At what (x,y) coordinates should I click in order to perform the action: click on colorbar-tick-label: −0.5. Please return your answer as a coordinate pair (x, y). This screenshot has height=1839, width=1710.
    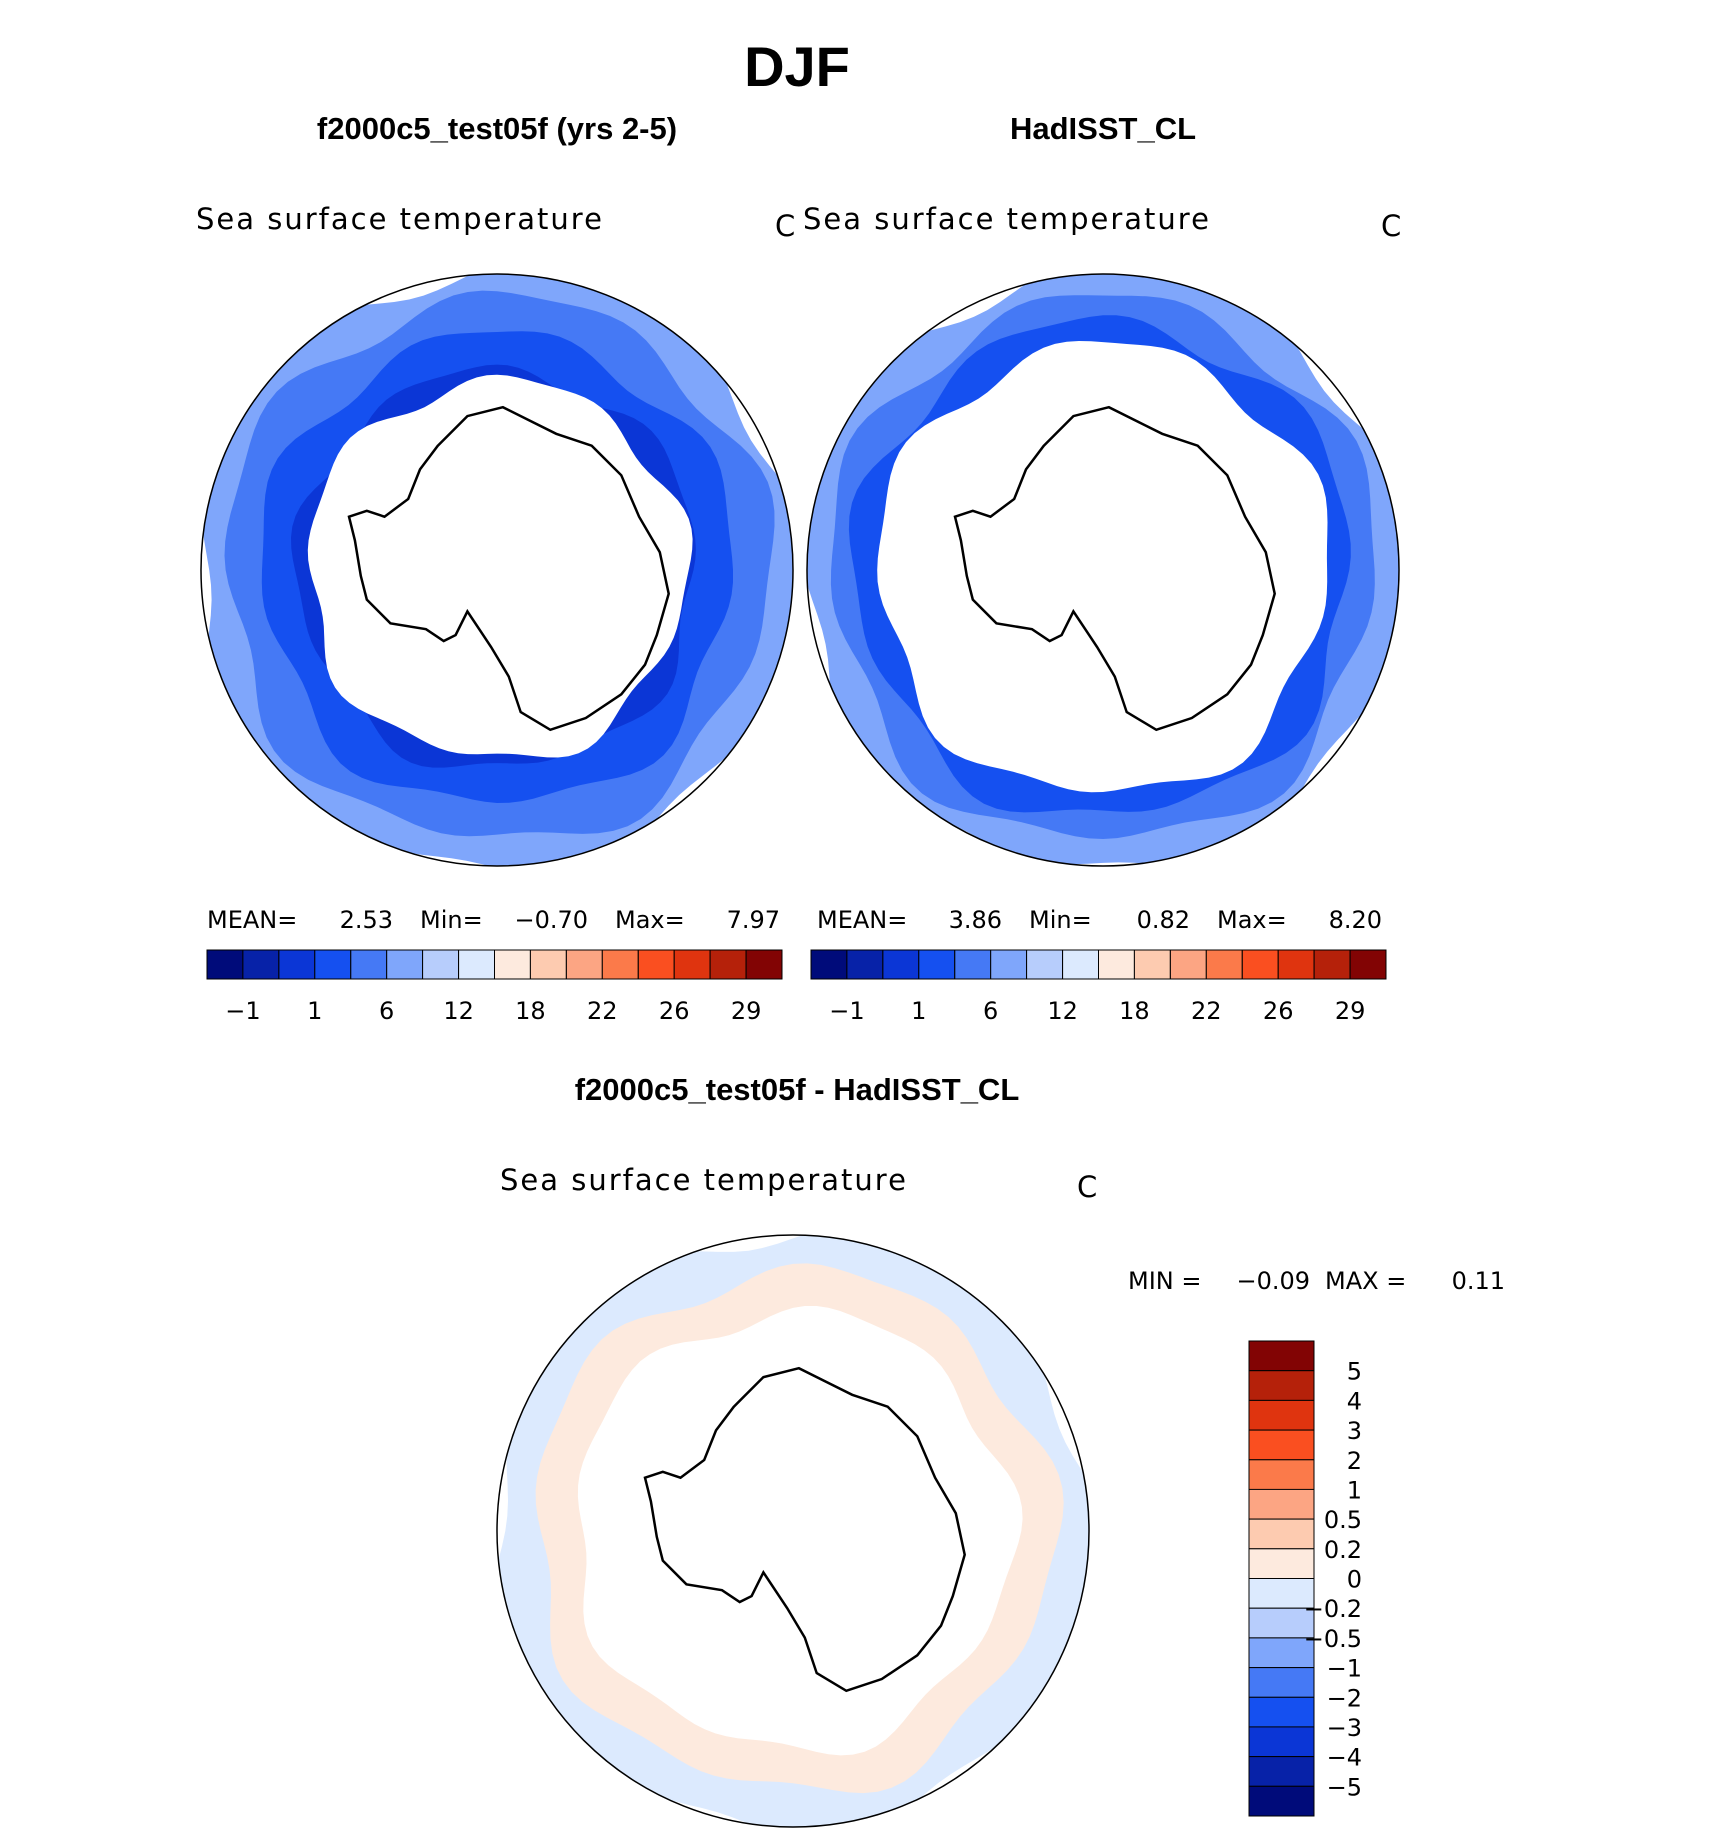
    Looking at the image, I should click on (1333, 1639).